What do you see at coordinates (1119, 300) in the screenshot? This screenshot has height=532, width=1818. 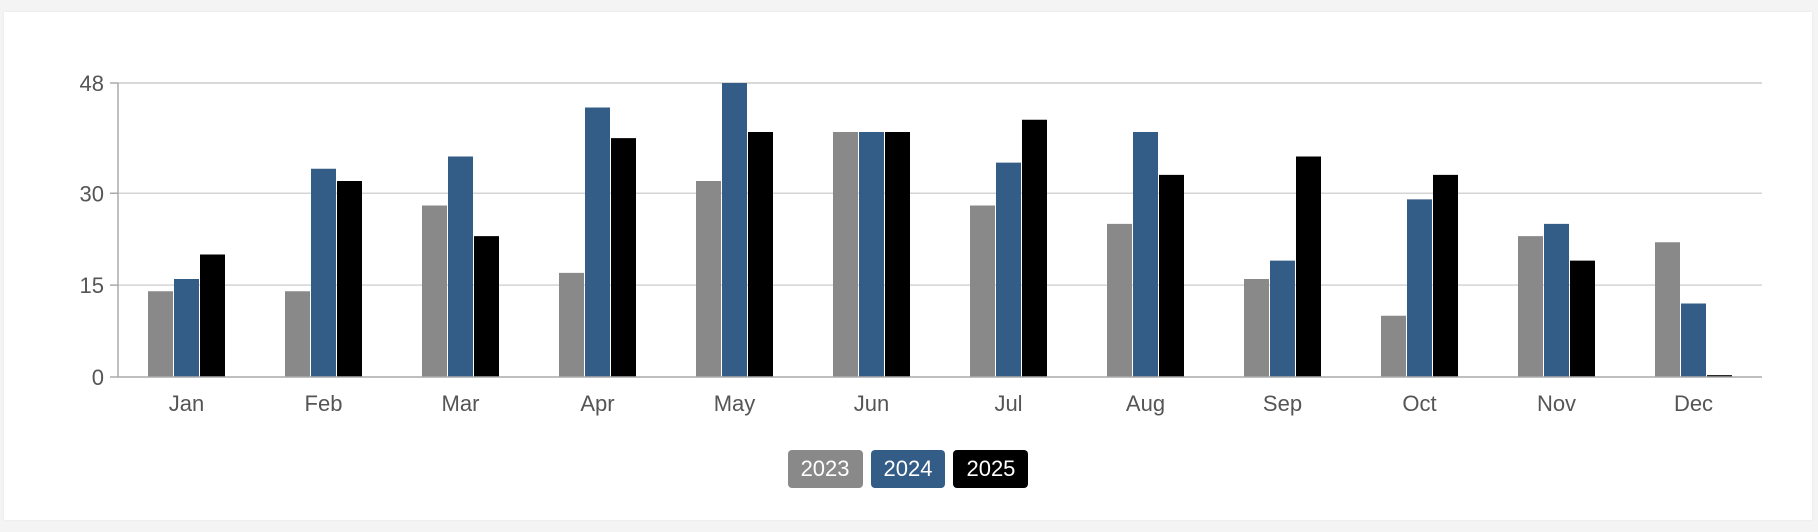 I see `bar-2023-aug` at bounding box center [1119, 300].